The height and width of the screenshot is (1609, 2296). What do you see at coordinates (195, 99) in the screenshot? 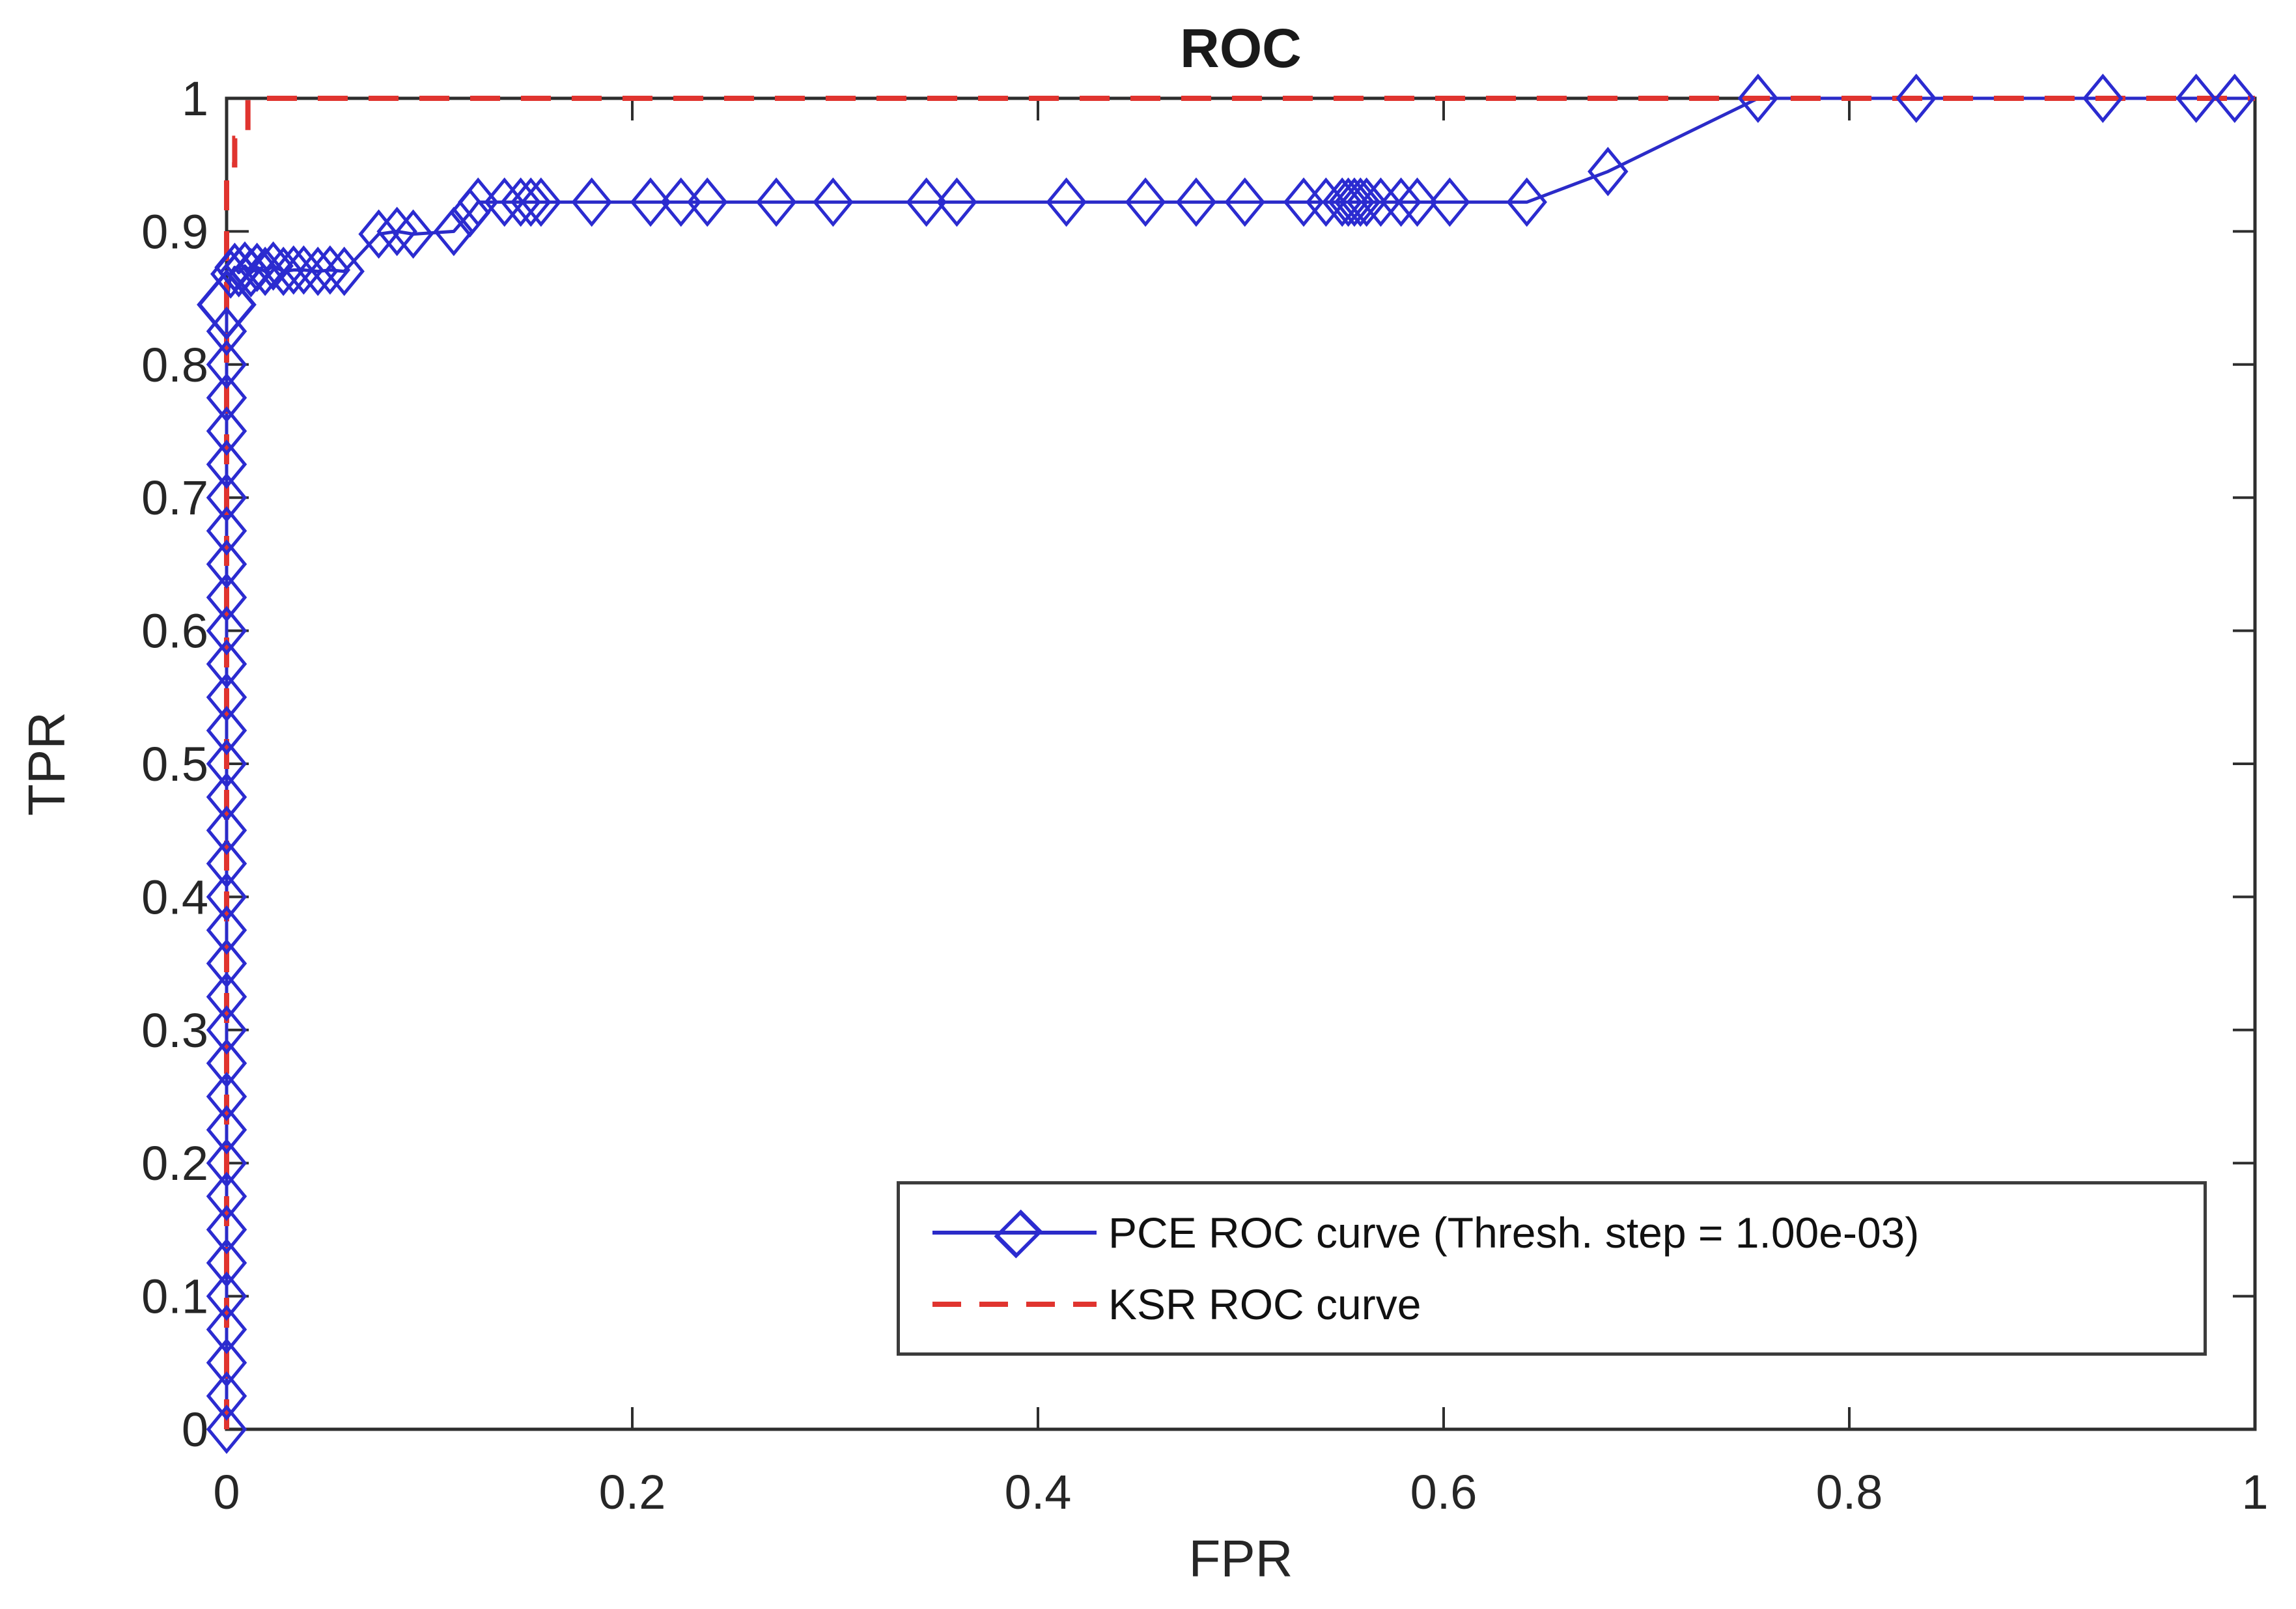
I see `y-tick-label: 1` at bounding box center [195, 99].